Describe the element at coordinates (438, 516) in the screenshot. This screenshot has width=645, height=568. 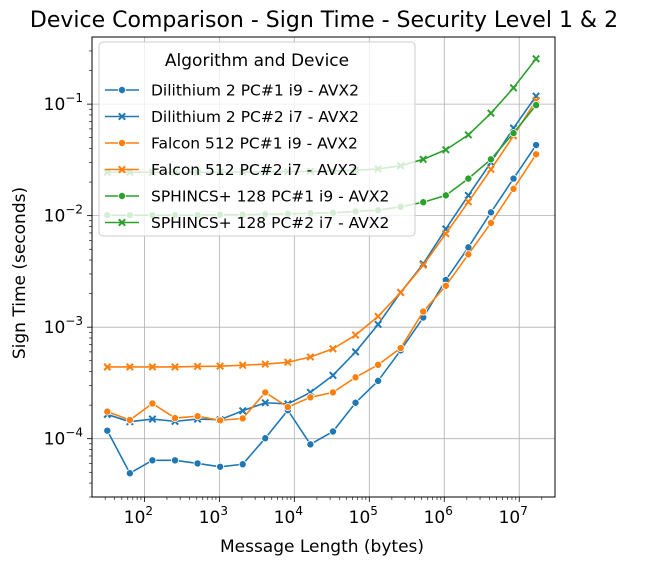
I see `x-tick-label: 10⁶` at that location.